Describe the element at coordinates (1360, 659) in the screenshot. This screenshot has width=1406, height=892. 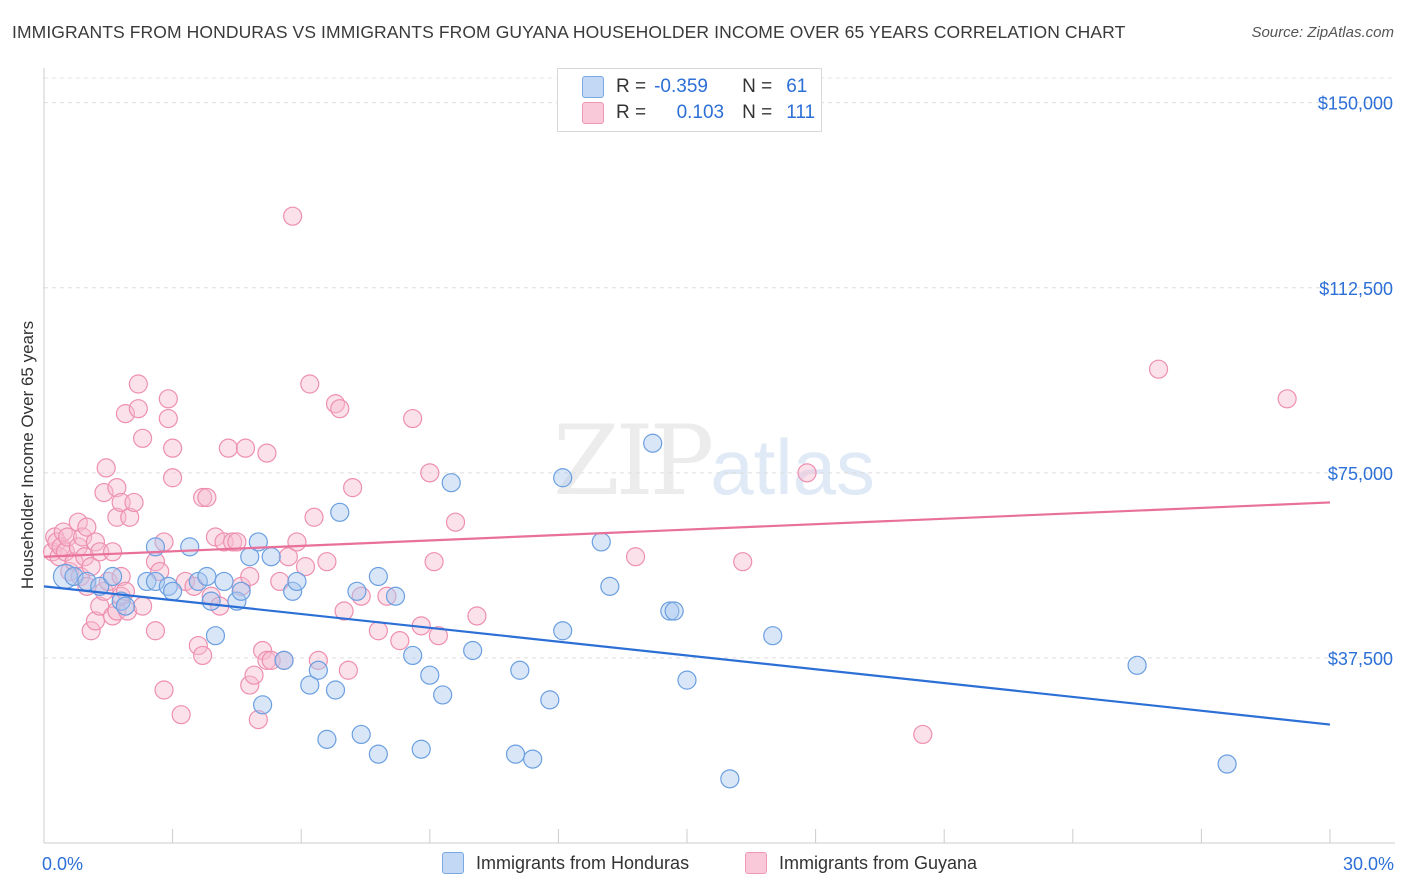
I see `y-tick-label: $37,500` at that location.